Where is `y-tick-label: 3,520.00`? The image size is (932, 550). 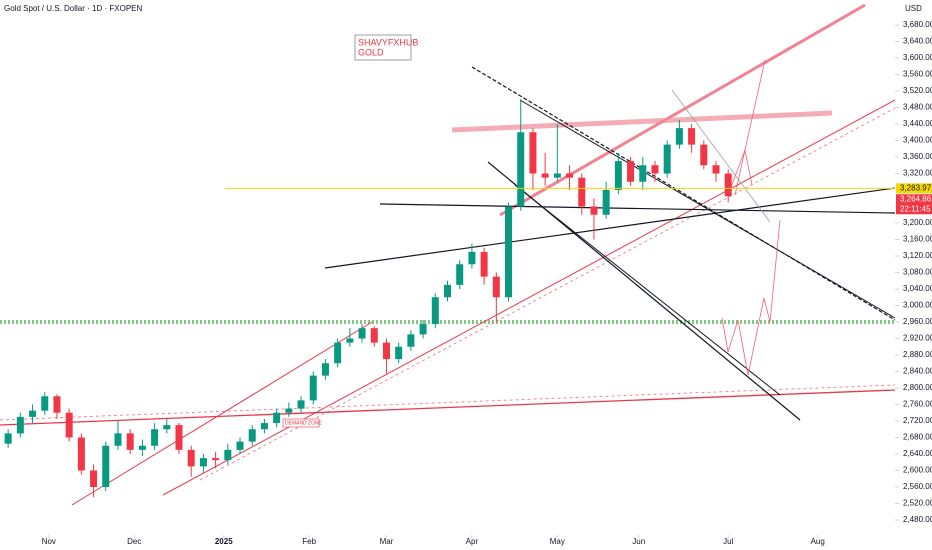 y-tick-label: 3,520.00 is located at coordinates (917, 90).